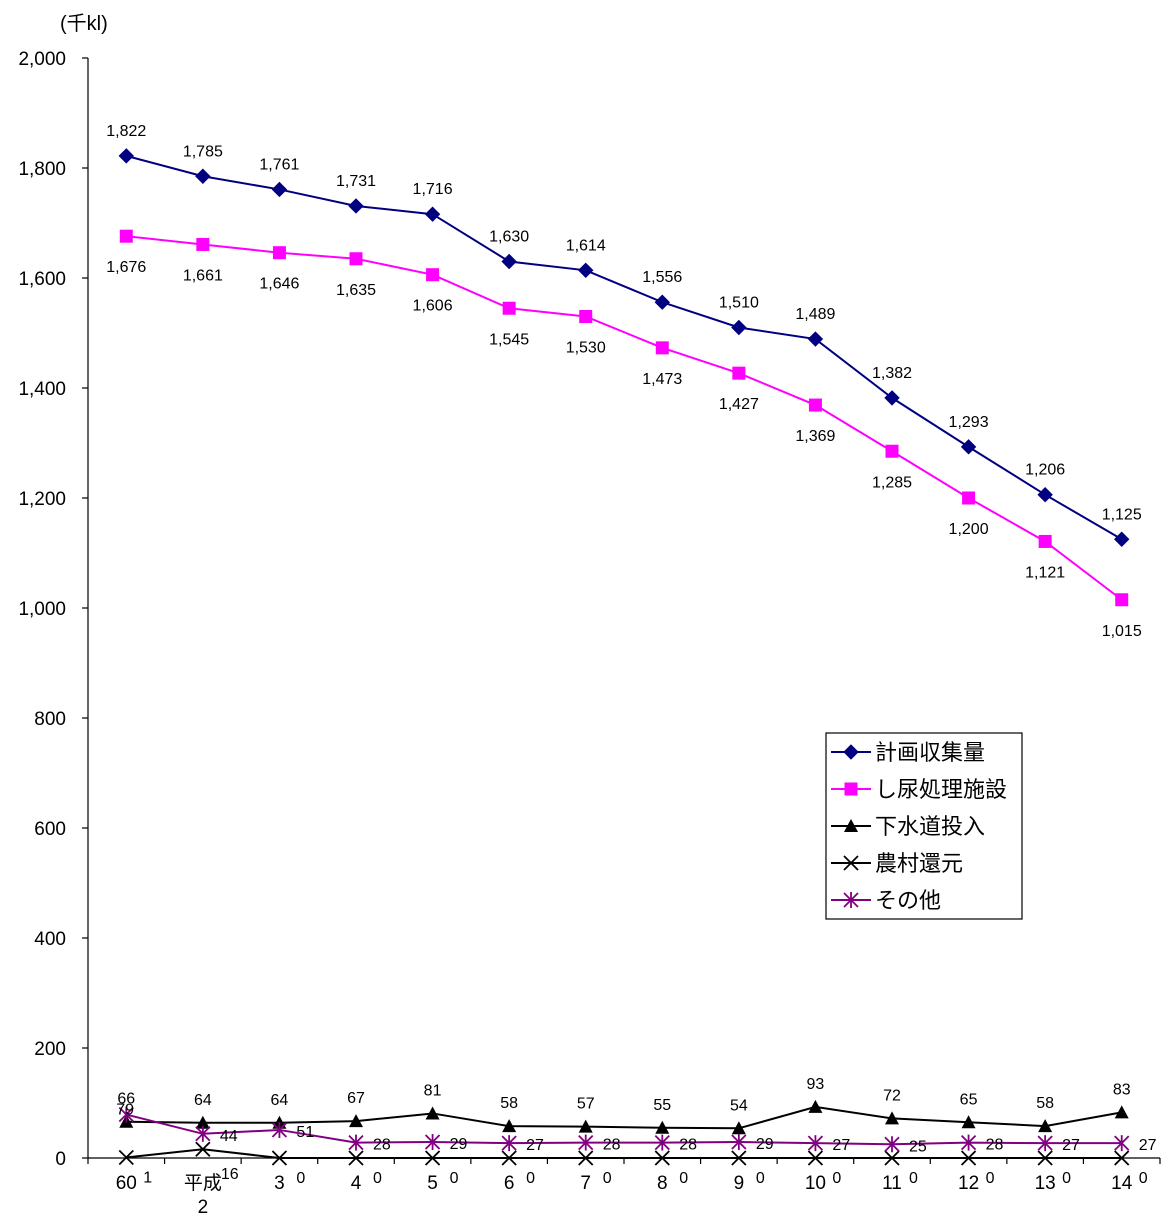 This screenshot has width=1170, height=1227. Describe the element at coordinates (969, 422) in the screenshot. I see `data-label: 1,293` at that location.